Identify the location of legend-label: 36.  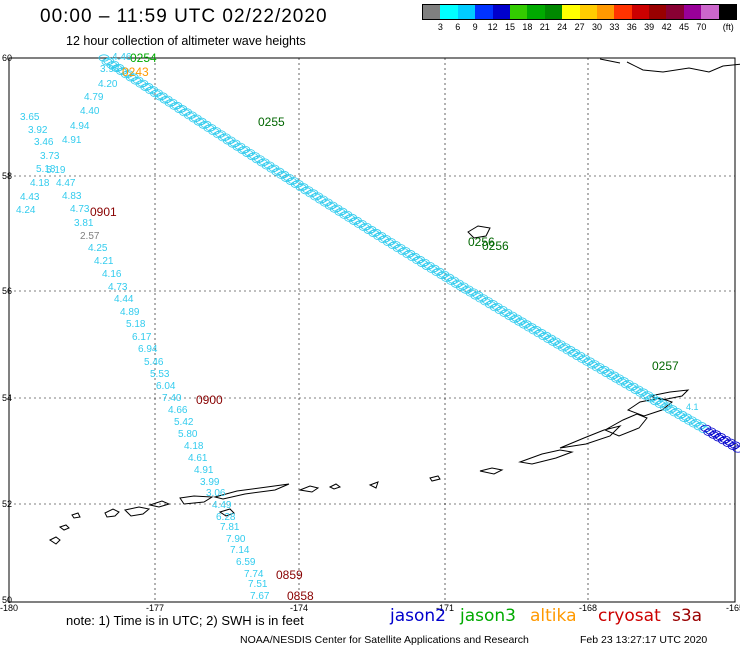
(631, 27).